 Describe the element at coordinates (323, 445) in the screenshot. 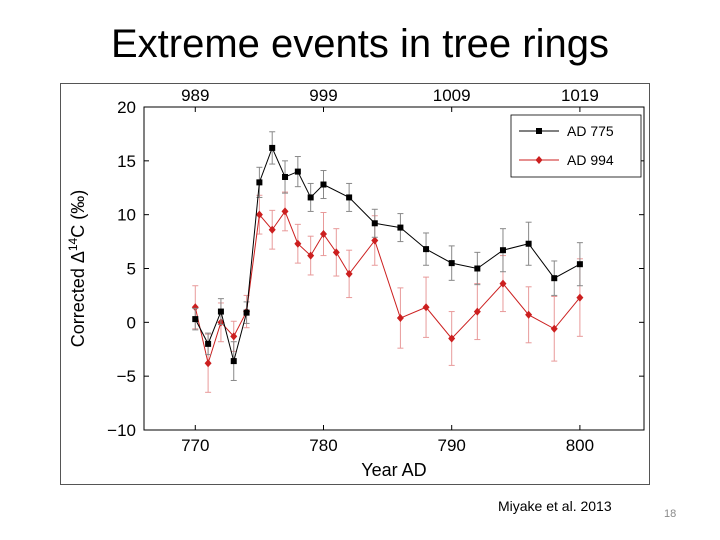

I see `x-tick-label: 780` at that location.